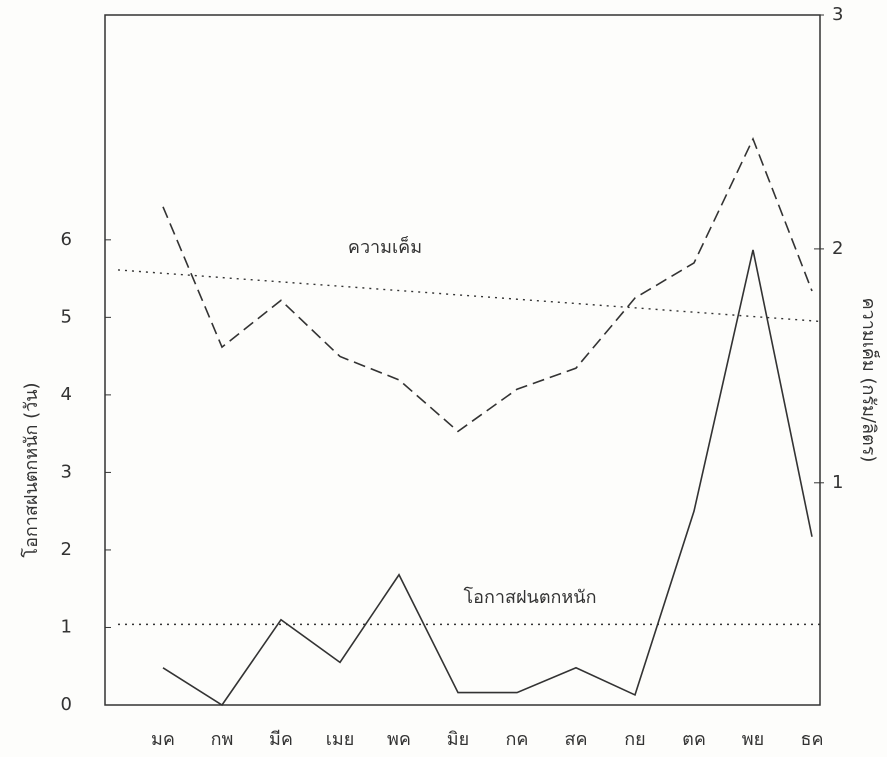 This screenshot has height=757, width=887. I want to click on y-tick-label: 6, so click(66, 239).